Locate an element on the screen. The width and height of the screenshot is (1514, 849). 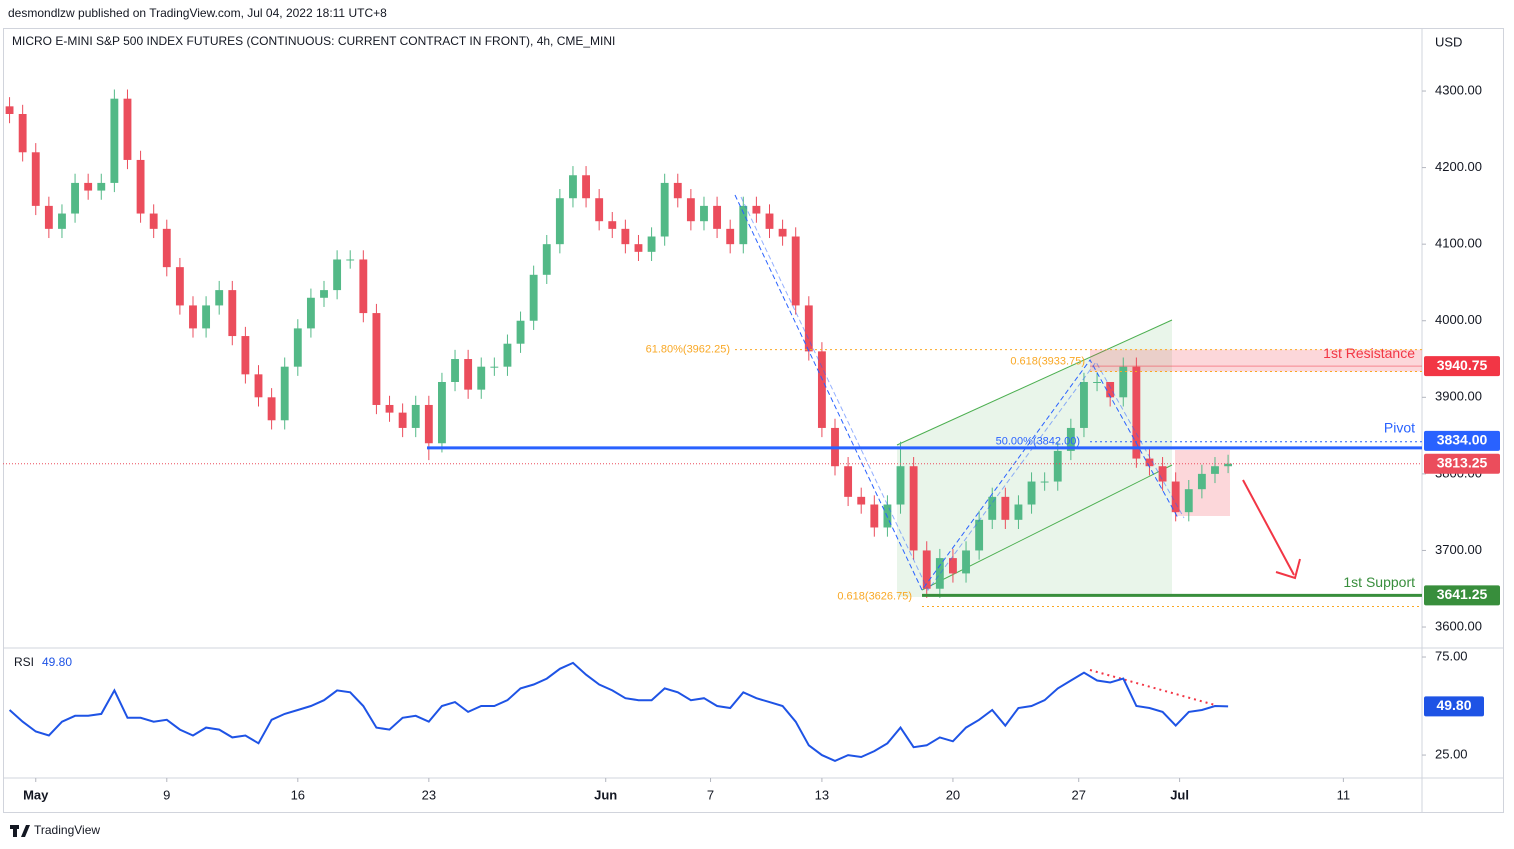
x-tick-label: 27 is located at coordinates (1078, 794).